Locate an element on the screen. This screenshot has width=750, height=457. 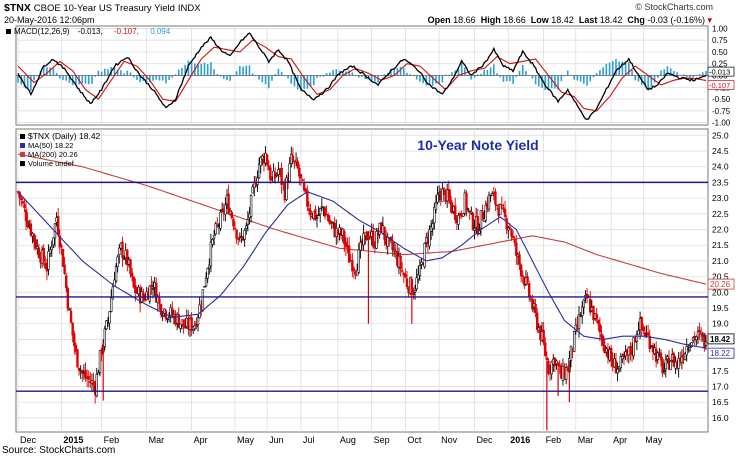
date-tick-label: 2015 is located at coordinates (73, 440).